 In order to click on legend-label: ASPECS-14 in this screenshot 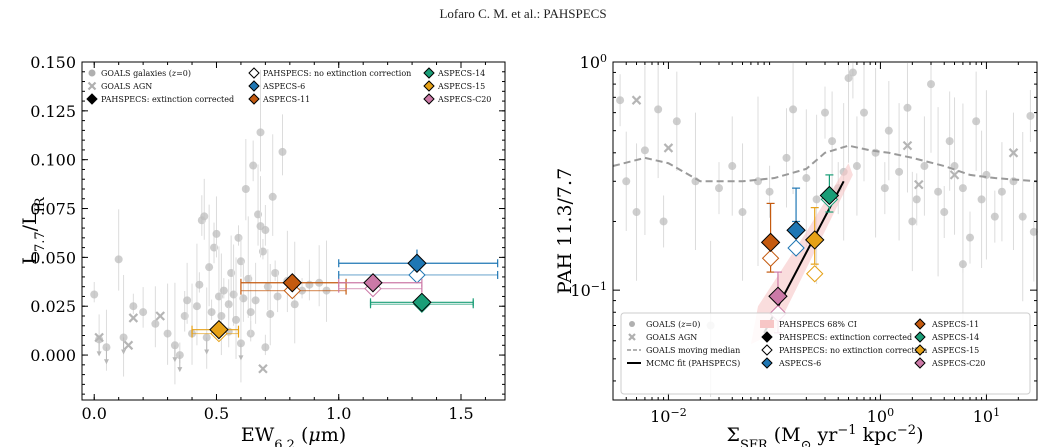, I will do `click(461, 73)`.